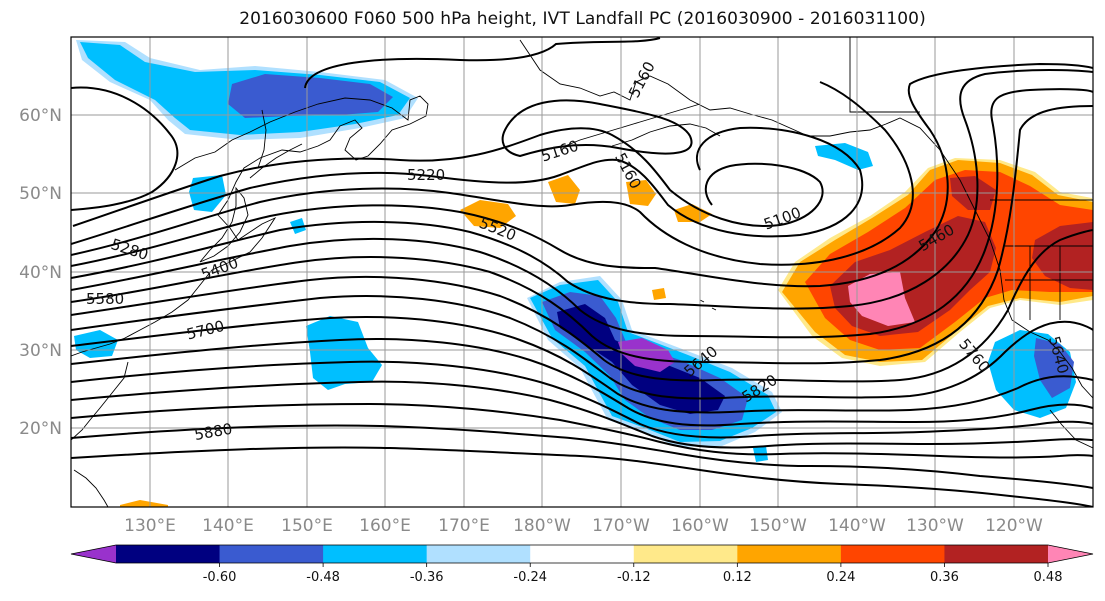  Describe the element at coordinates (385, 526) in the screenshot. I see `longitude-label: 160°E` at that location.